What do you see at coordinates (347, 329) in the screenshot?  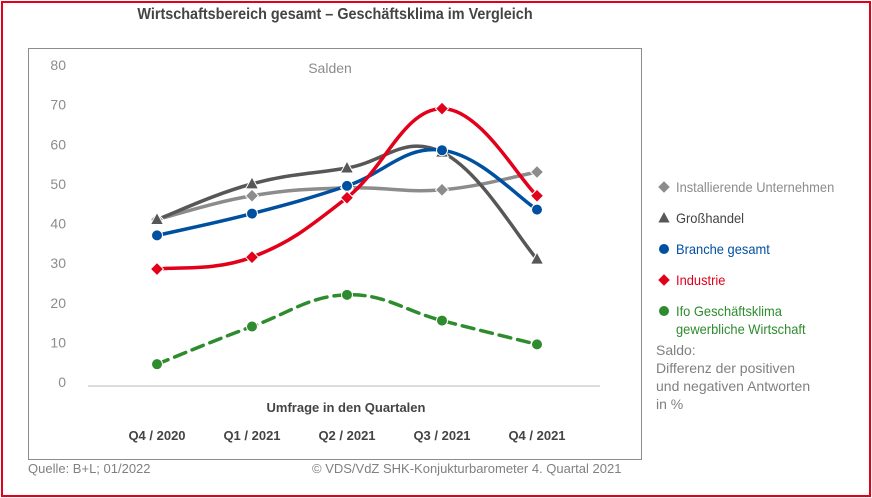 I see `series-line-ifo-geschäftsklima` at bounding box center [347, 329].